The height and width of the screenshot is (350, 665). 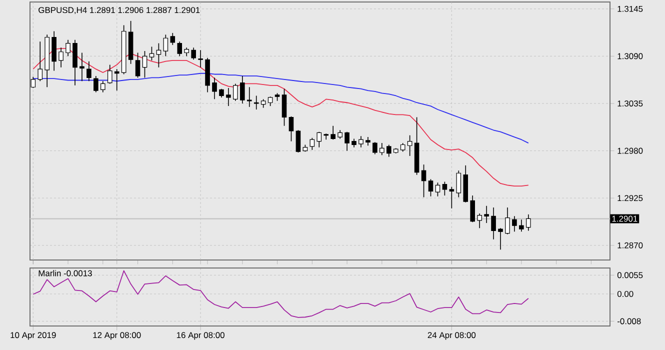 What do you see at coordinates (117, 336) in the screenshot?
I see `x-tick-label: 12 Apr 08:00` at bounding box center [117, 336].